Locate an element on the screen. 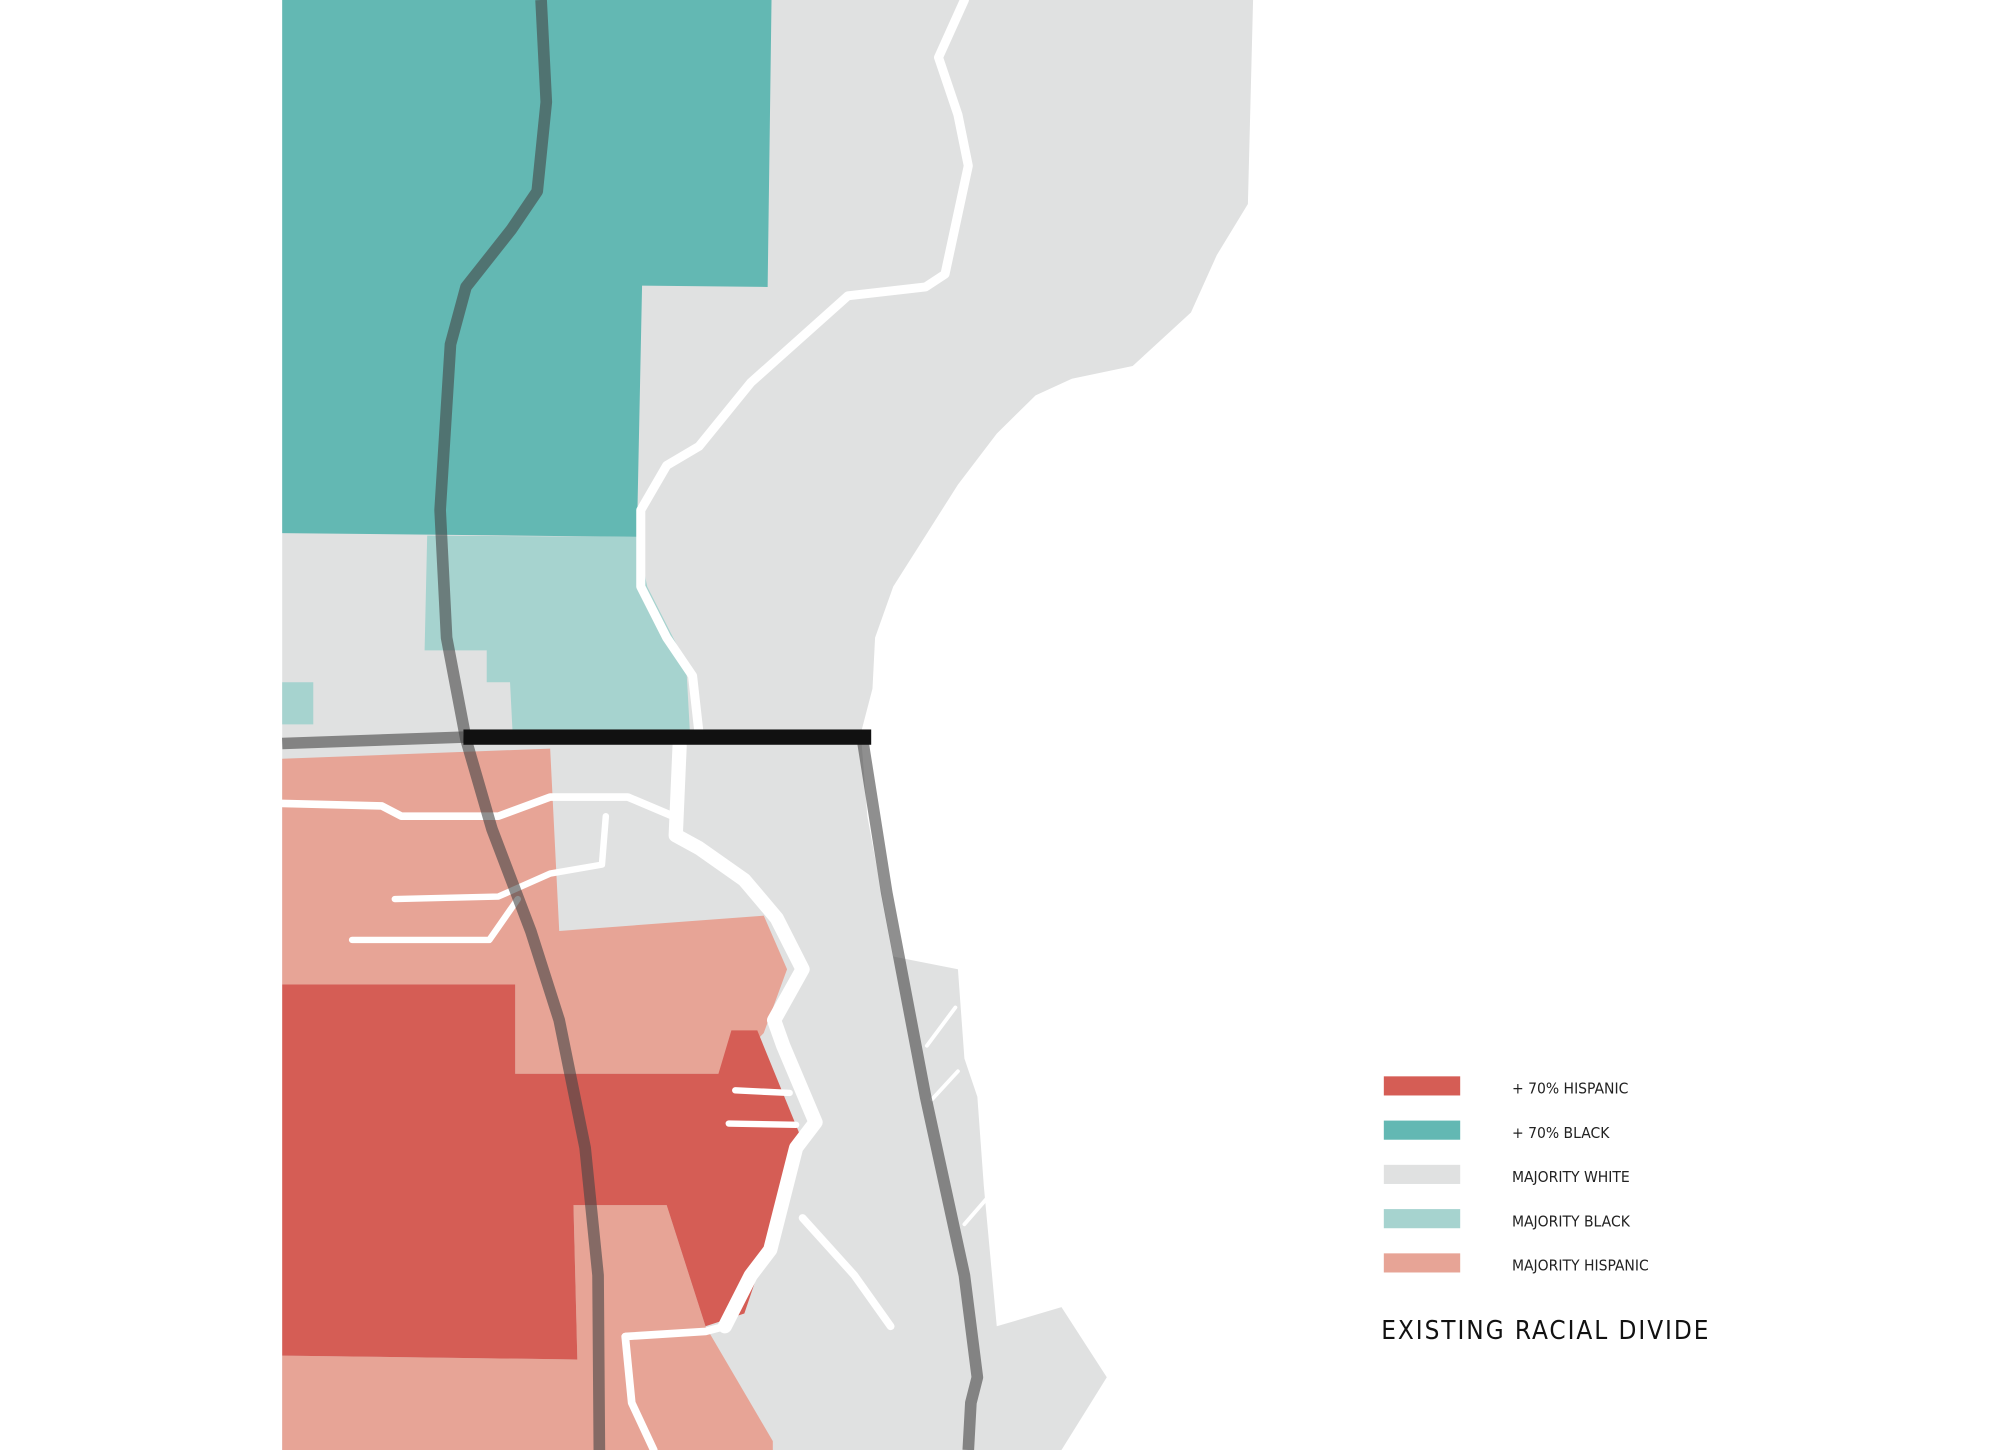  hispanic-70-area is located at coordinates (542, 1172).